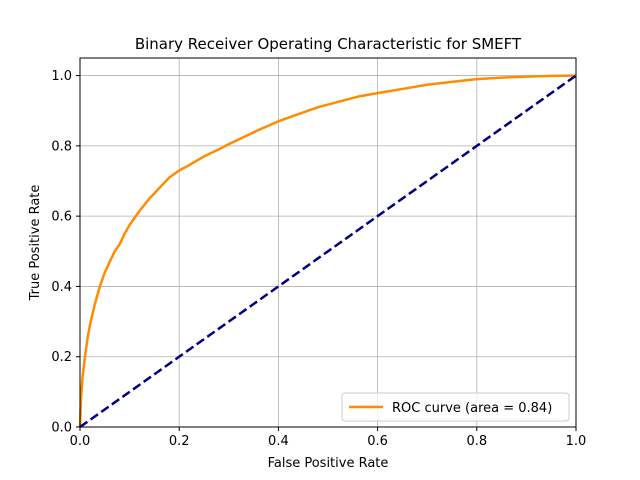 This screenshot has width=640, height=480. What do you see at coordinates (576, 441) in the screenshot?
I see `x-tick-label: 1.0` at bounding box center [576, 441].